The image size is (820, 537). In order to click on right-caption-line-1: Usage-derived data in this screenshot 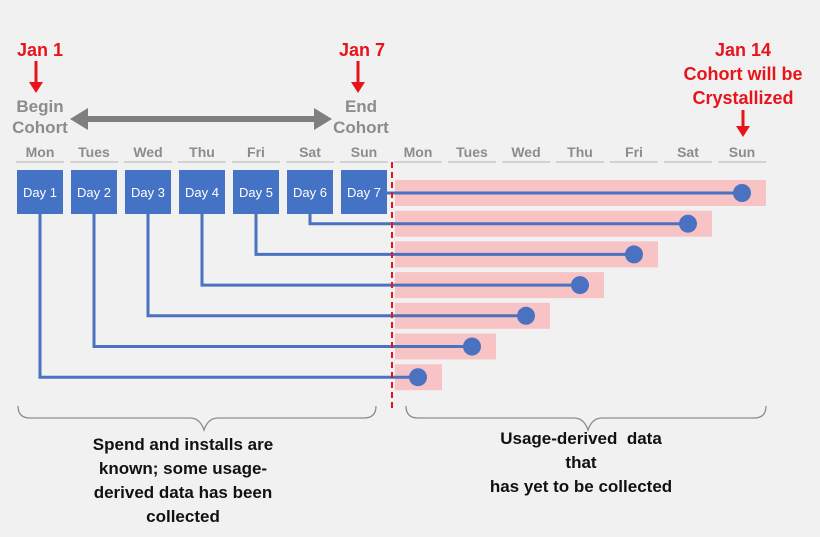, I will do `click(581, 438)`.